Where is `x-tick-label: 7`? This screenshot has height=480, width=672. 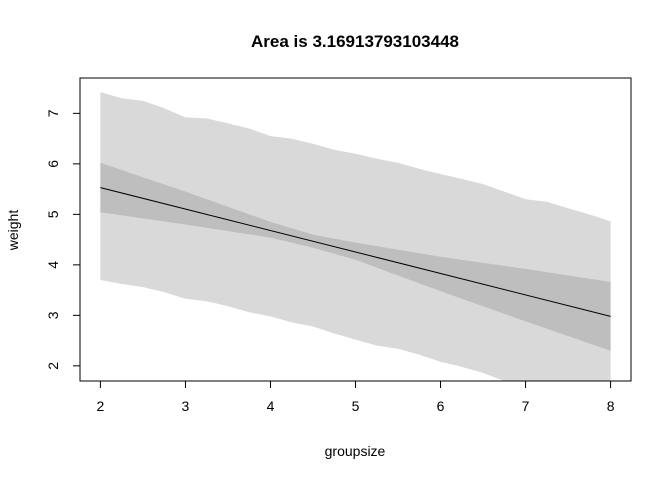 x-tick-label: 7 is located at coordinates (526, 406).